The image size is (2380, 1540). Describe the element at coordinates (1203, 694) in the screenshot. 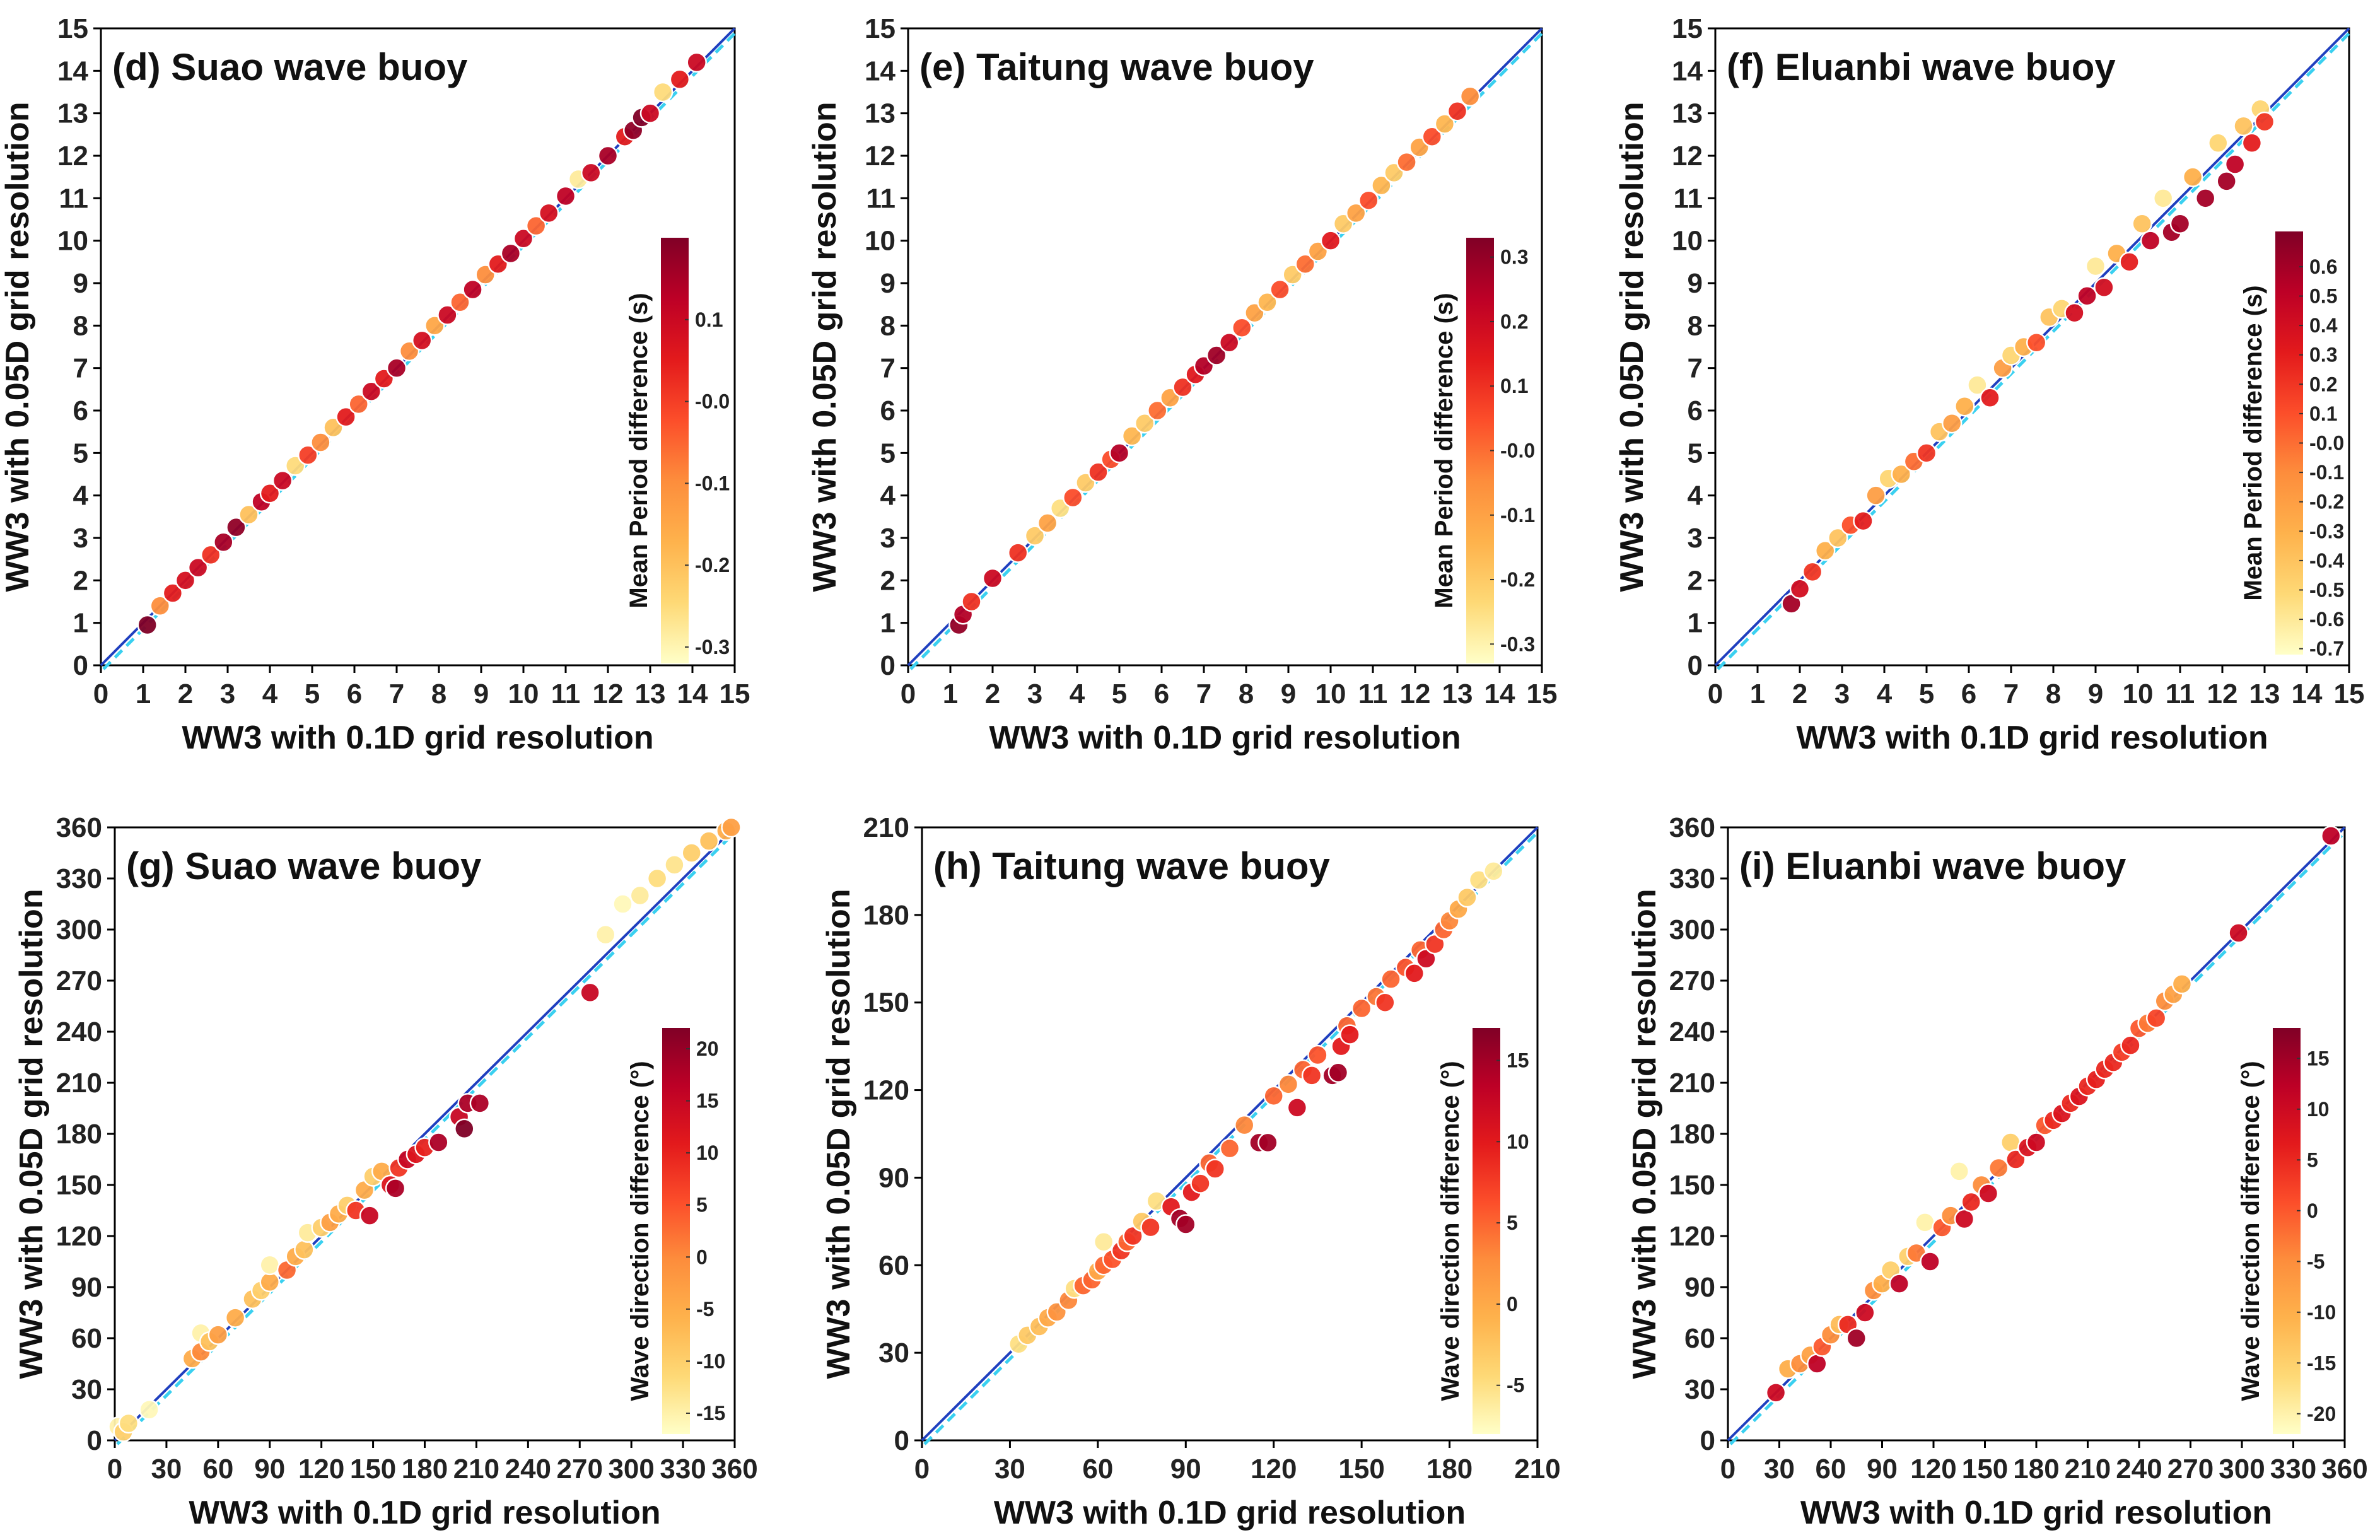

I see `x-tick-label: 7` at that location.